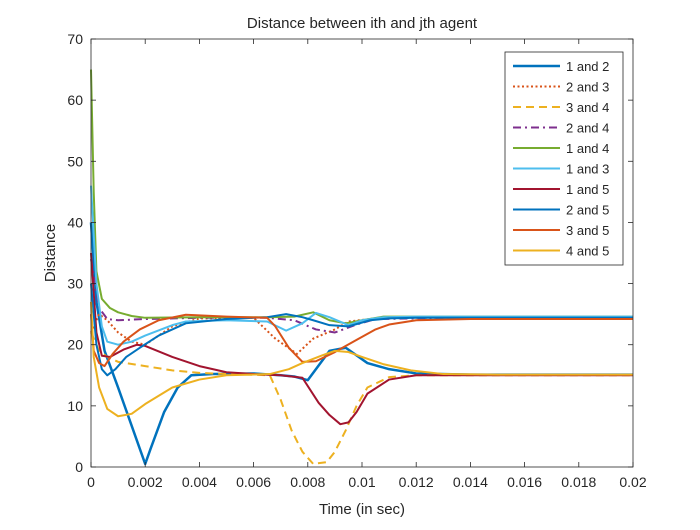  What do you see at coordinates (75, 406) in the screenshot?
I see `y-tick-label: 10` at bounding box center [75, 406].